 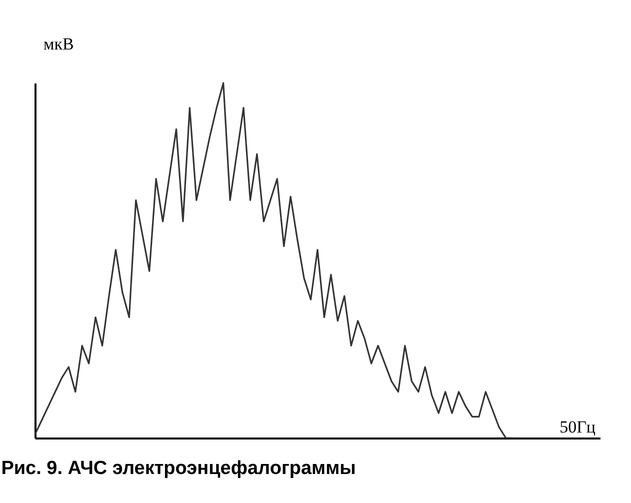 I want to click on text: Рис. 9. АЧС электроэнцефалограммы, so click(x=178, y=468).